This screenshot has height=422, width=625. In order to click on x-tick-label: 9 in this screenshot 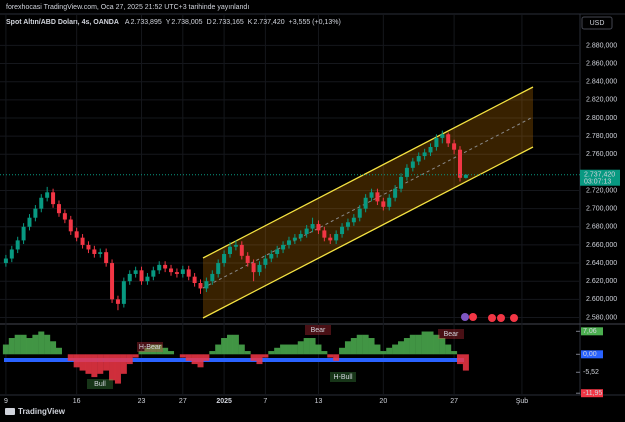, I will do `click(6, 401)`.